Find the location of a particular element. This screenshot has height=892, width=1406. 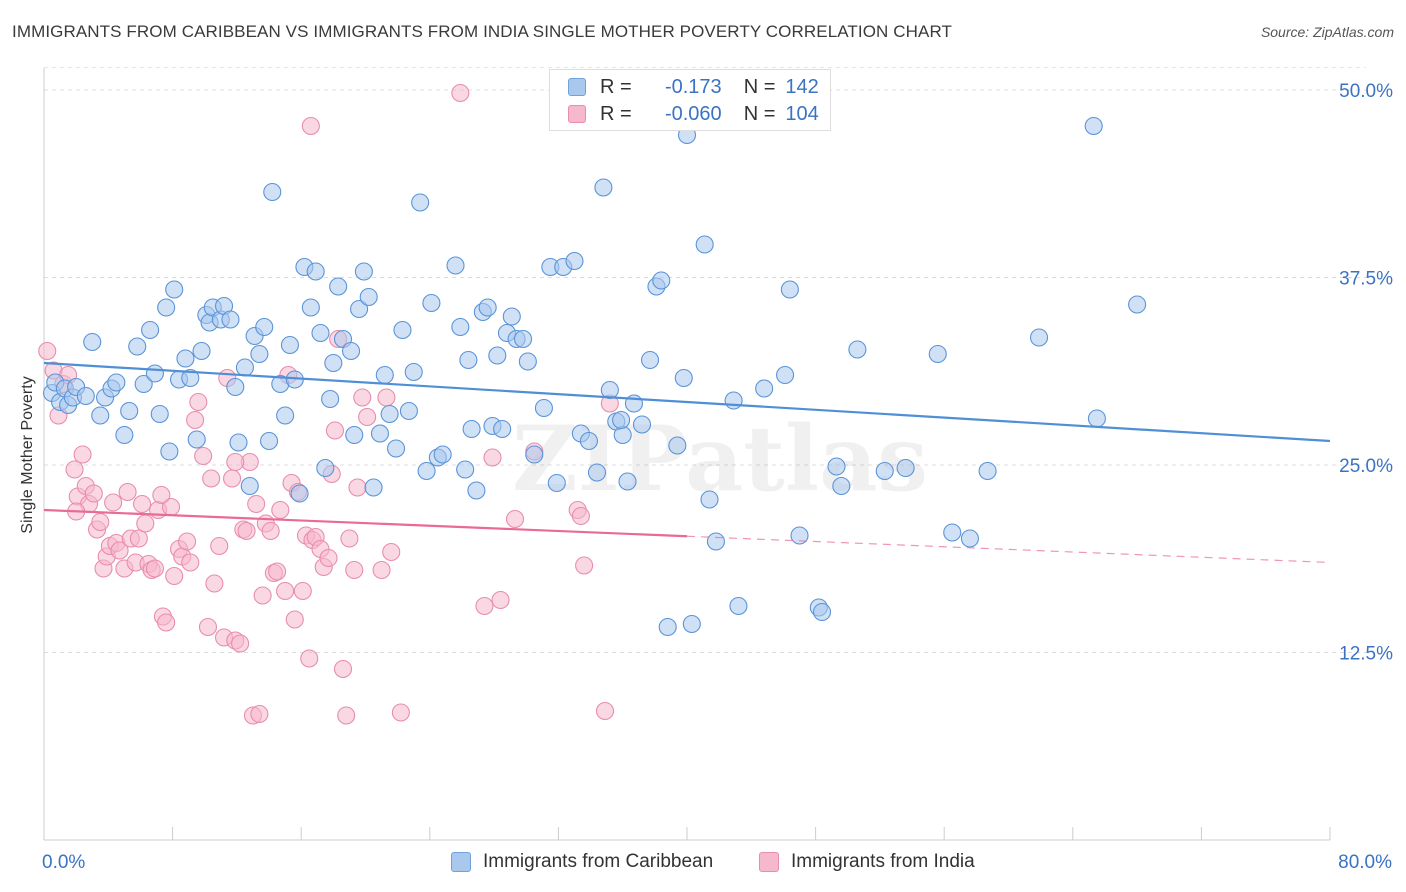

r-label: R = is located at coordinates (616, 86).